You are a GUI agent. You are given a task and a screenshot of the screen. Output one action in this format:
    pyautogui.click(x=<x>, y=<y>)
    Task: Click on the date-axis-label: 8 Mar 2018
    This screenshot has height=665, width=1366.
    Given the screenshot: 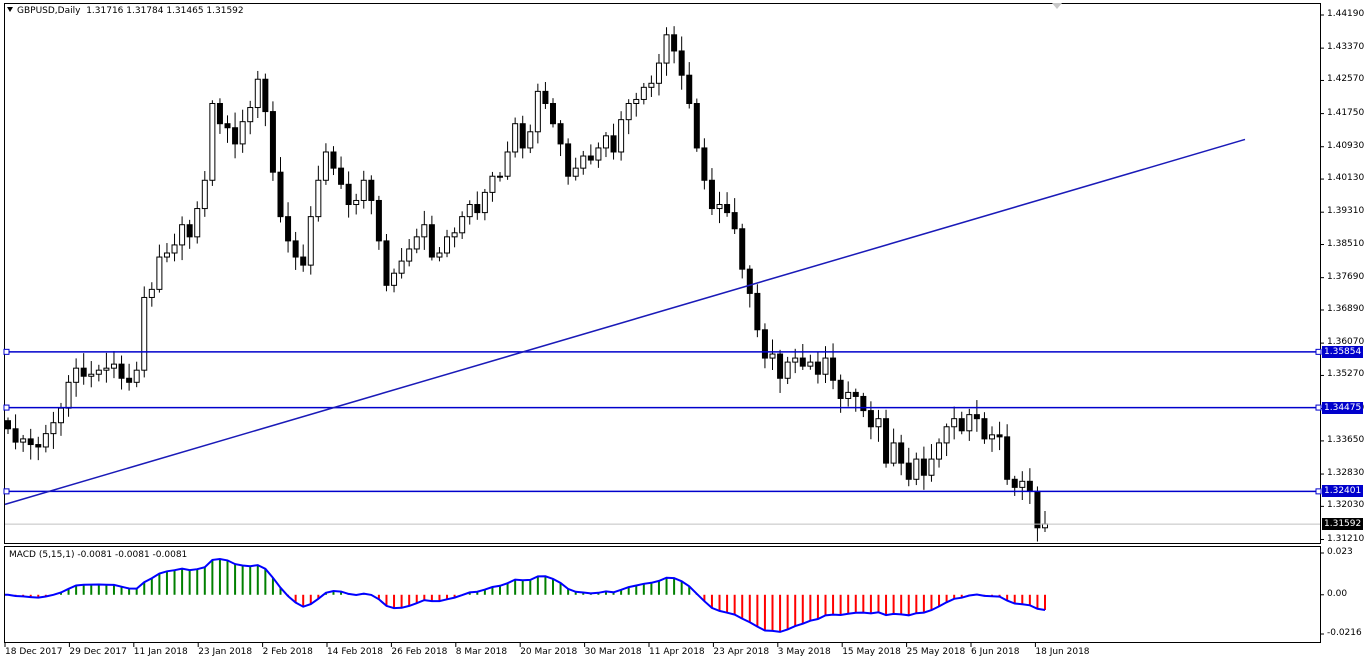 What is the action you would take?
    pyautogui.click(x=481, y=652)
    